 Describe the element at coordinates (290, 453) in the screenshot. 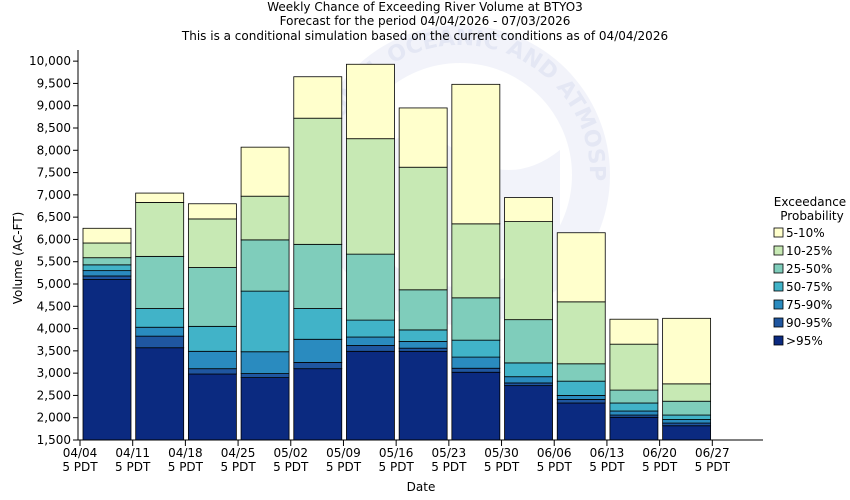

I see `x-tick-date-label: 05/02` at that location.